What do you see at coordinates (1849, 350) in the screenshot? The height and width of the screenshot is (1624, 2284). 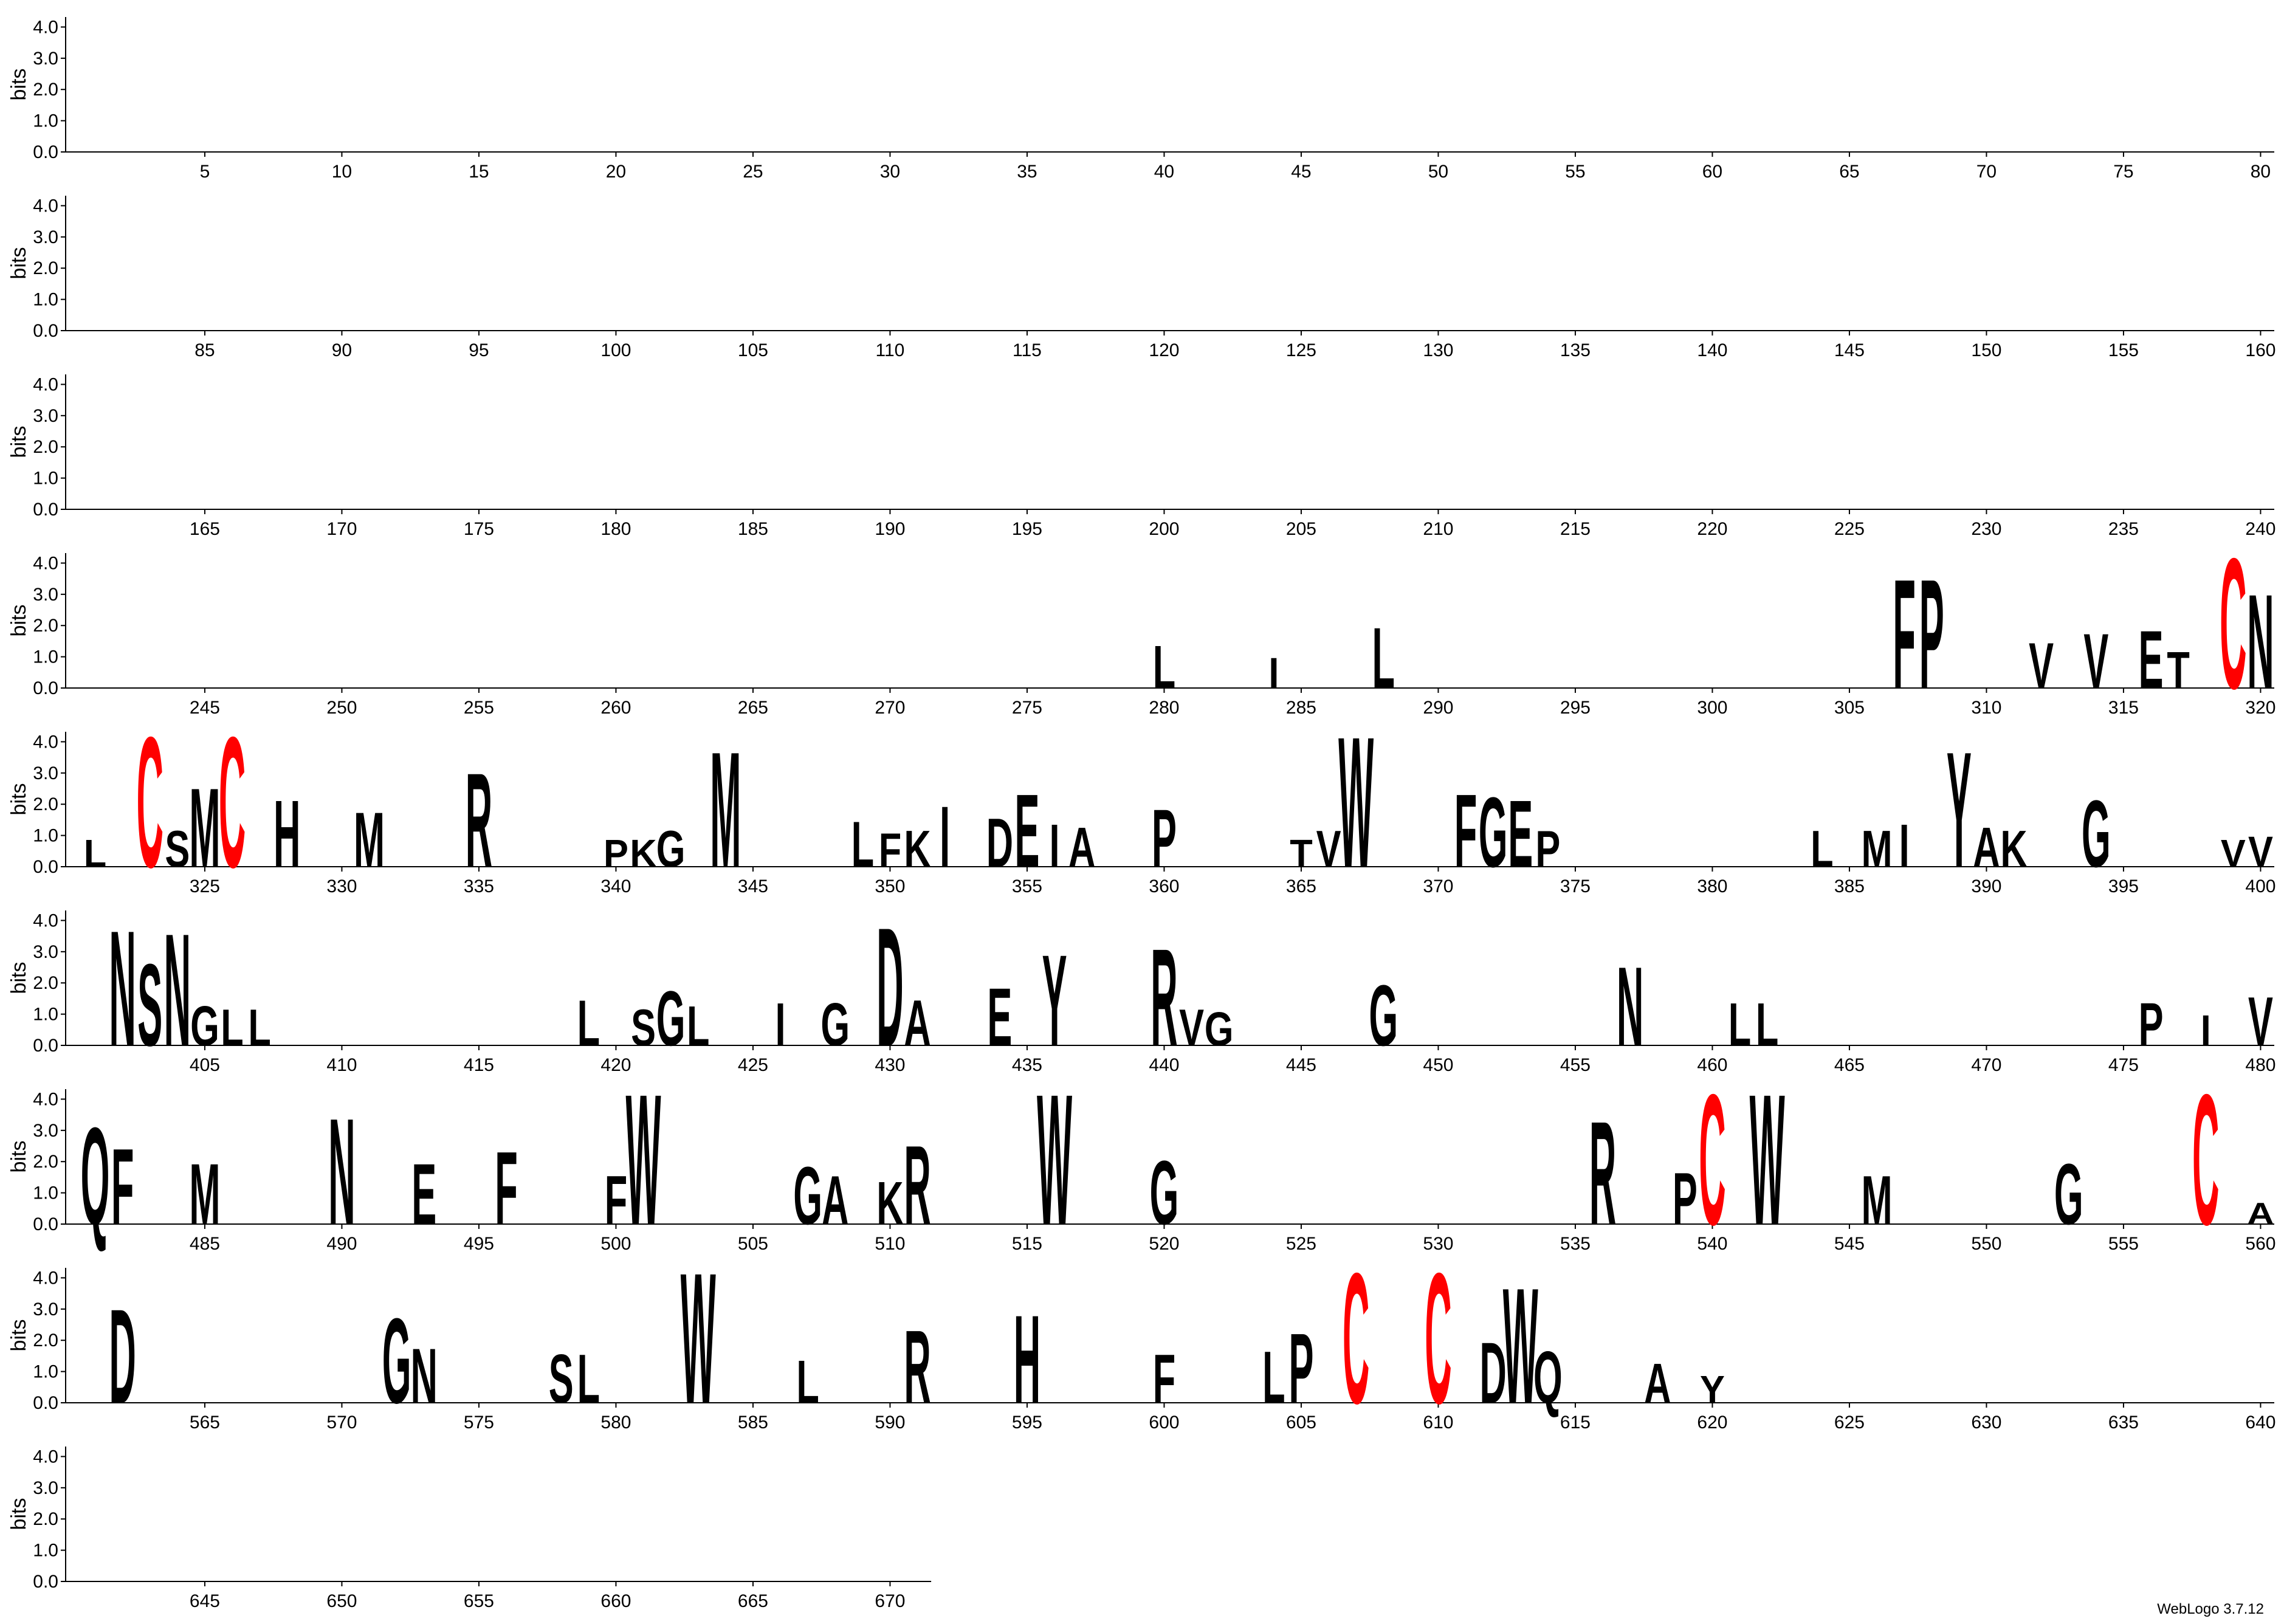 I see `x-tick-label: 145` at bounding box center [1849, 350].